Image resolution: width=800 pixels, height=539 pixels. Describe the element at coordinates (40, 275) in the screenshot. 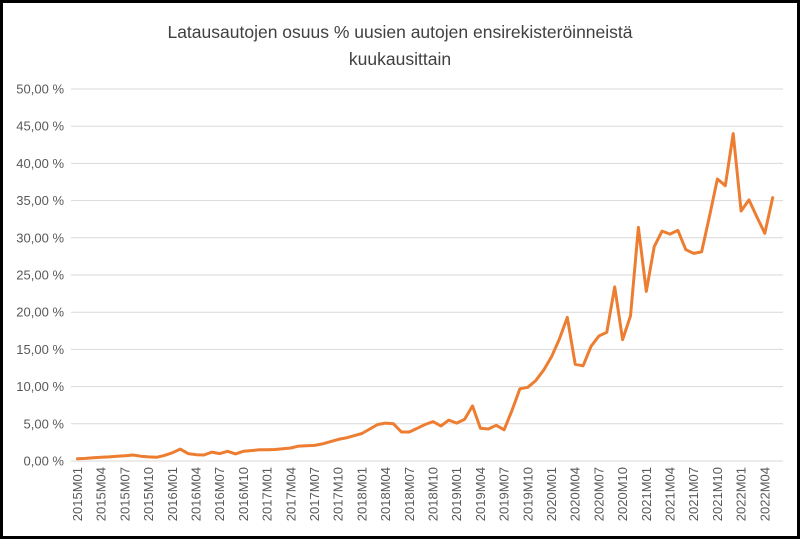

I see `y-axis-tick-label: 25,00 %` at that location.